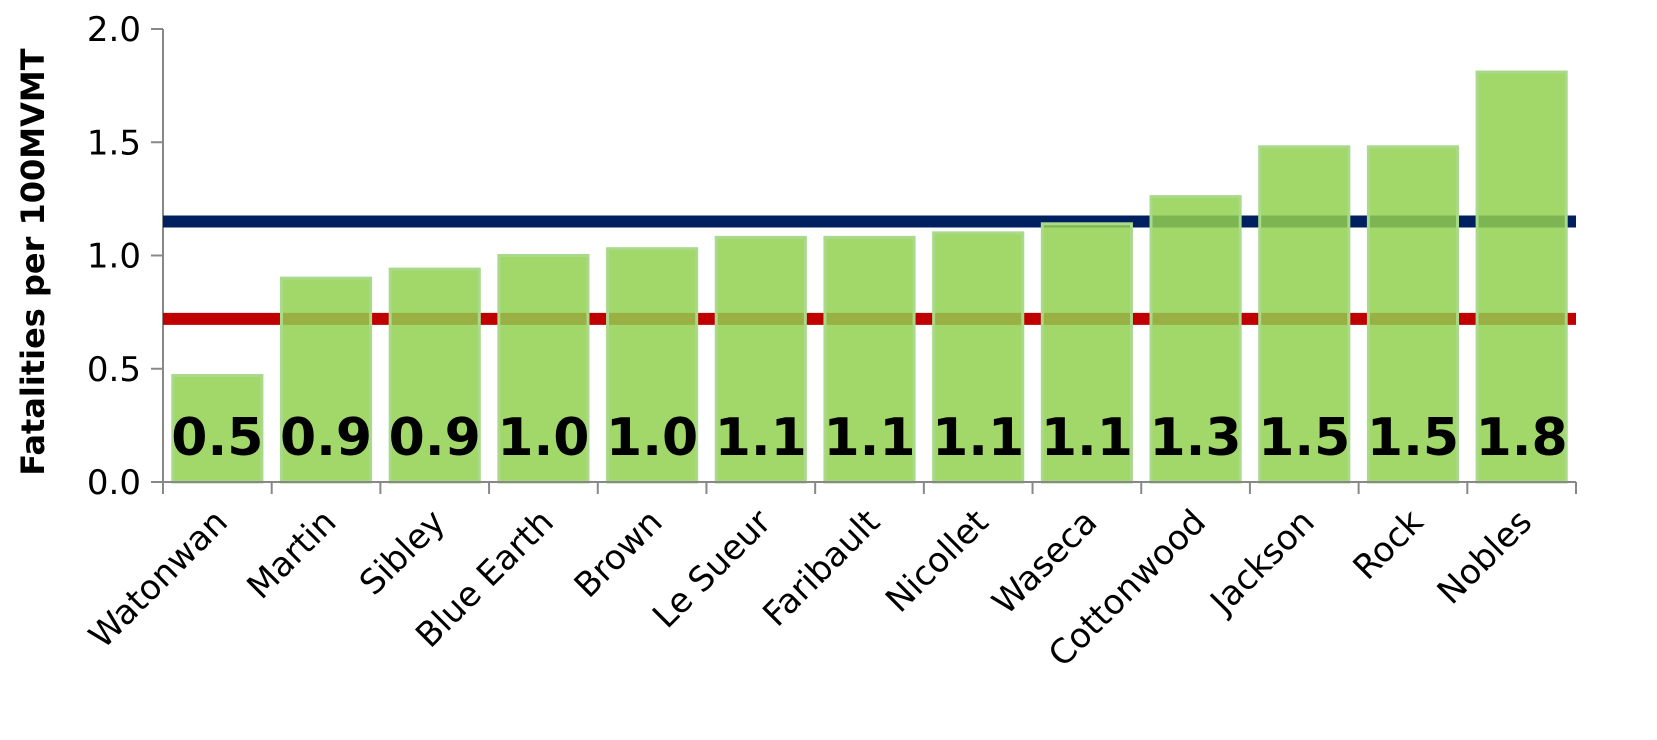  What do you see at coordinates (1261, 562) in the screenshot?
I see `x-tick-label: Jackson` at bounding box center [1261, 562].